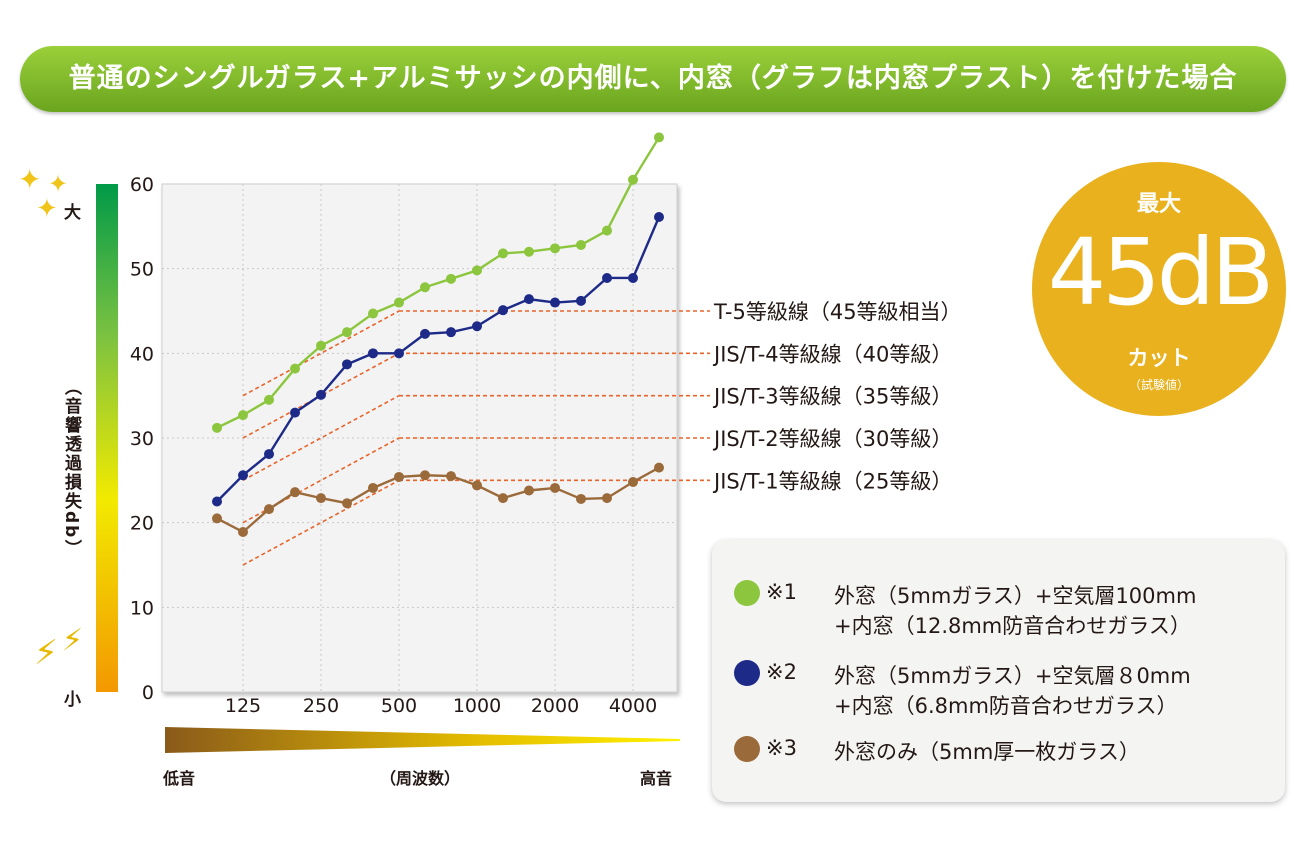  What do you see at coordinates (1012, 626) in the screenshot?
I see `legend-text: +内窓（12.8mm防音合わせガラス）` at bounding box center [1012, 626].